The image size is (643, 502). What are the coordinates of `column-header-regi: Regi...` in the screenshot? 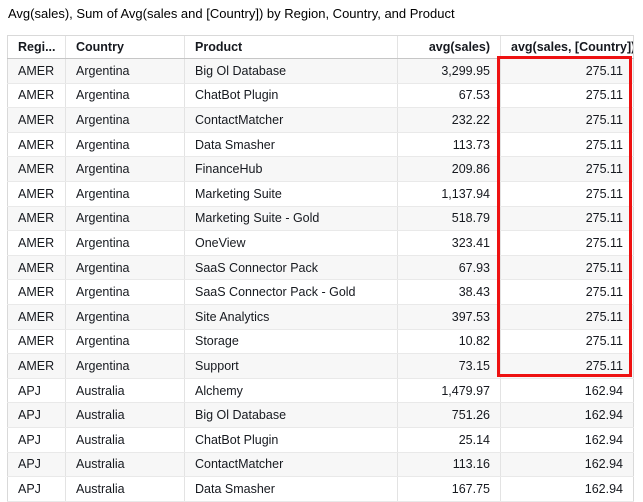 It's located at (36, 47).